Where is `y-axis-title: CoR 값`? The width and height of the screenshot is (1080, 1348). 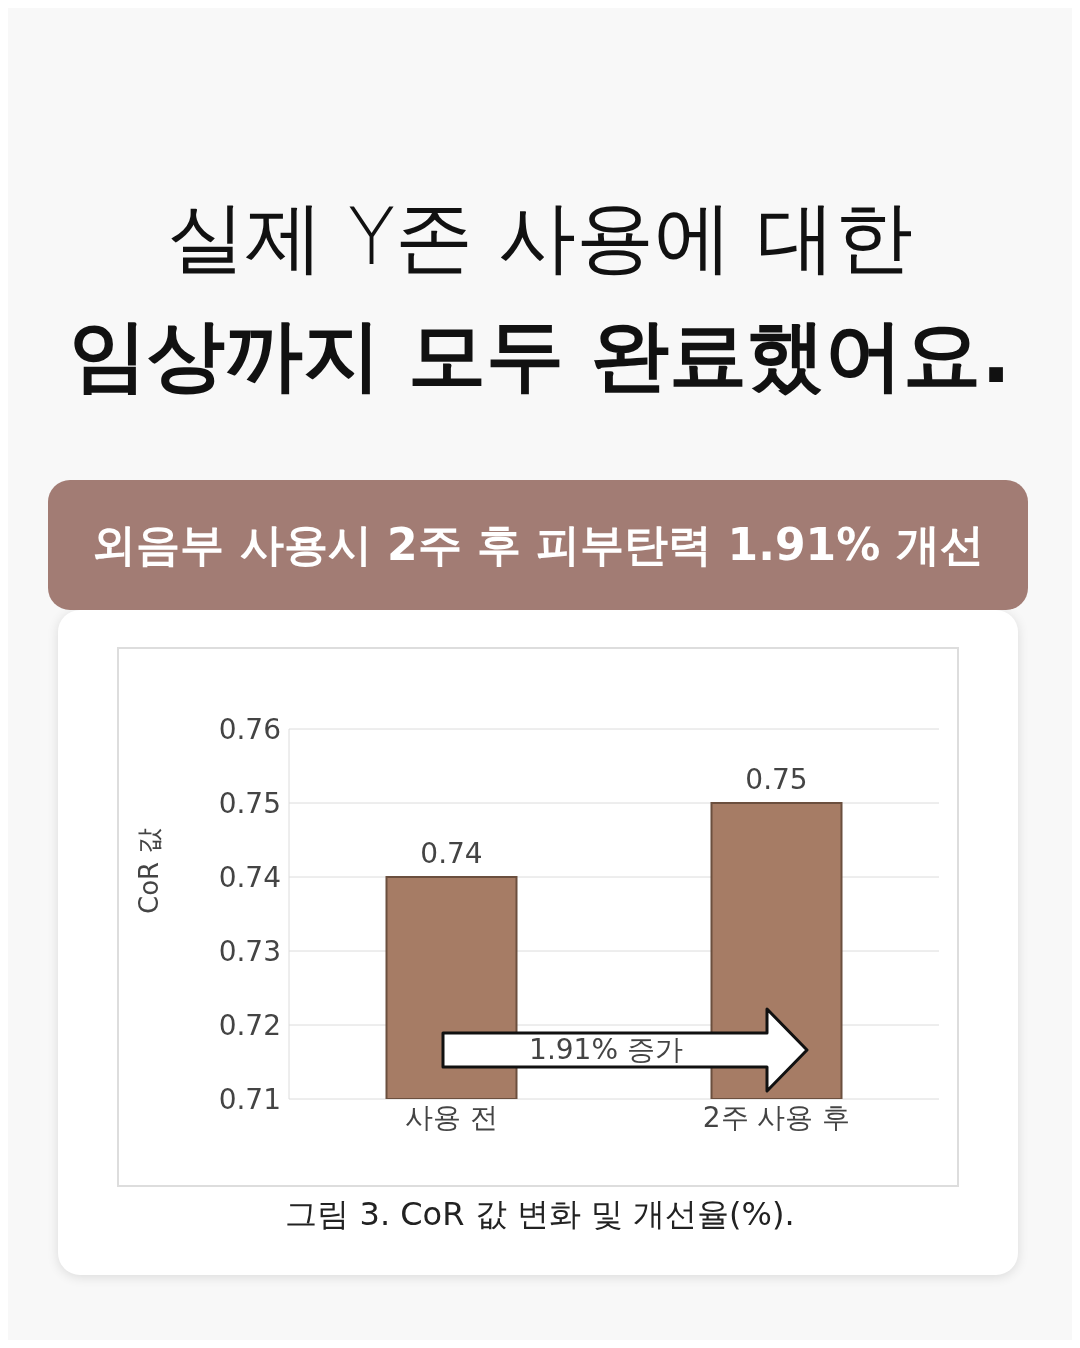
y-axis-title: CoR 값 is located at coordinates (149, 870).